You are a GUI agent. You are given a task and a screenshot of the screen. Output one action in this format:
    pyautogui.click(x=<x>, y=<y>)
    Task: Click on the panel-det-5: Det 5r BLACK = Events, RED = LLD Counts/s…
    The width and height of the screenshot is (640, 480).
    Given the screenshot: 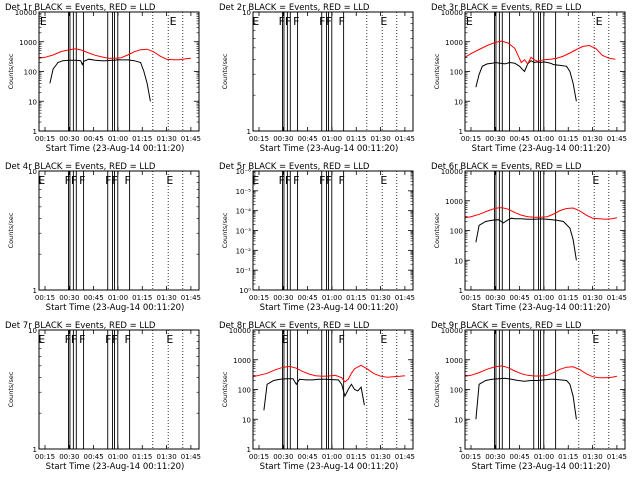 What is the action you would take?
    pyautogui.click(x=317, y=237)
    